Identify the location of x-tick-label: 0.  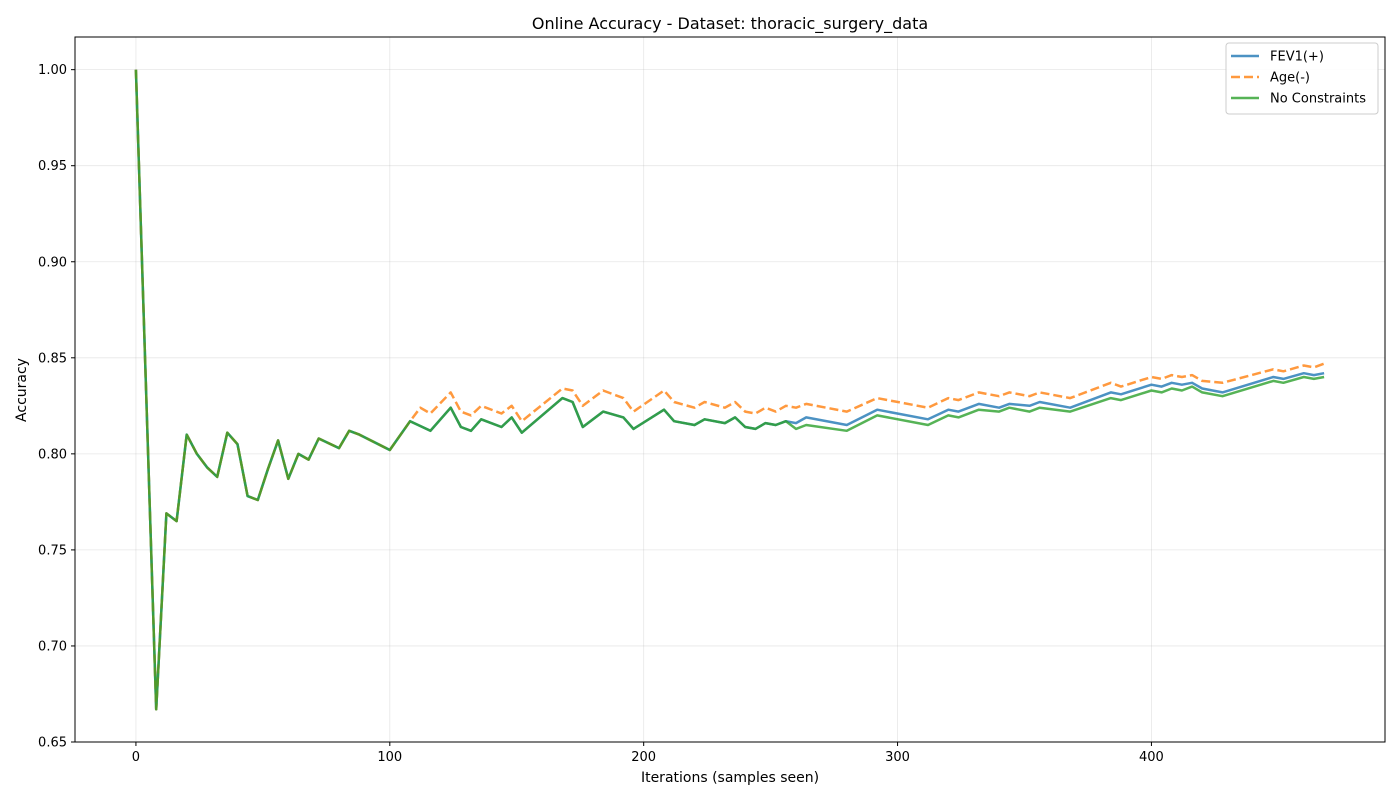
(136, 757).